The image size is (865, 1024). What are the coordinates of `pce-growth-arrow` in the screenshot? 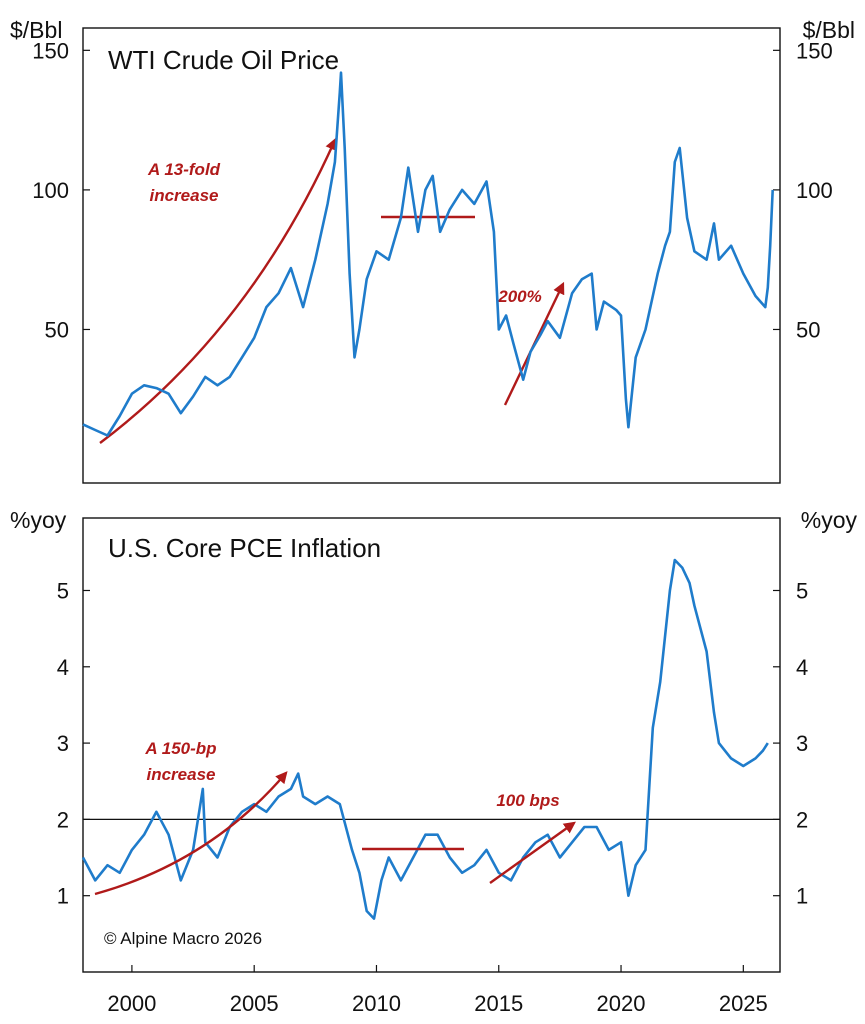 It's located at (191, 833).